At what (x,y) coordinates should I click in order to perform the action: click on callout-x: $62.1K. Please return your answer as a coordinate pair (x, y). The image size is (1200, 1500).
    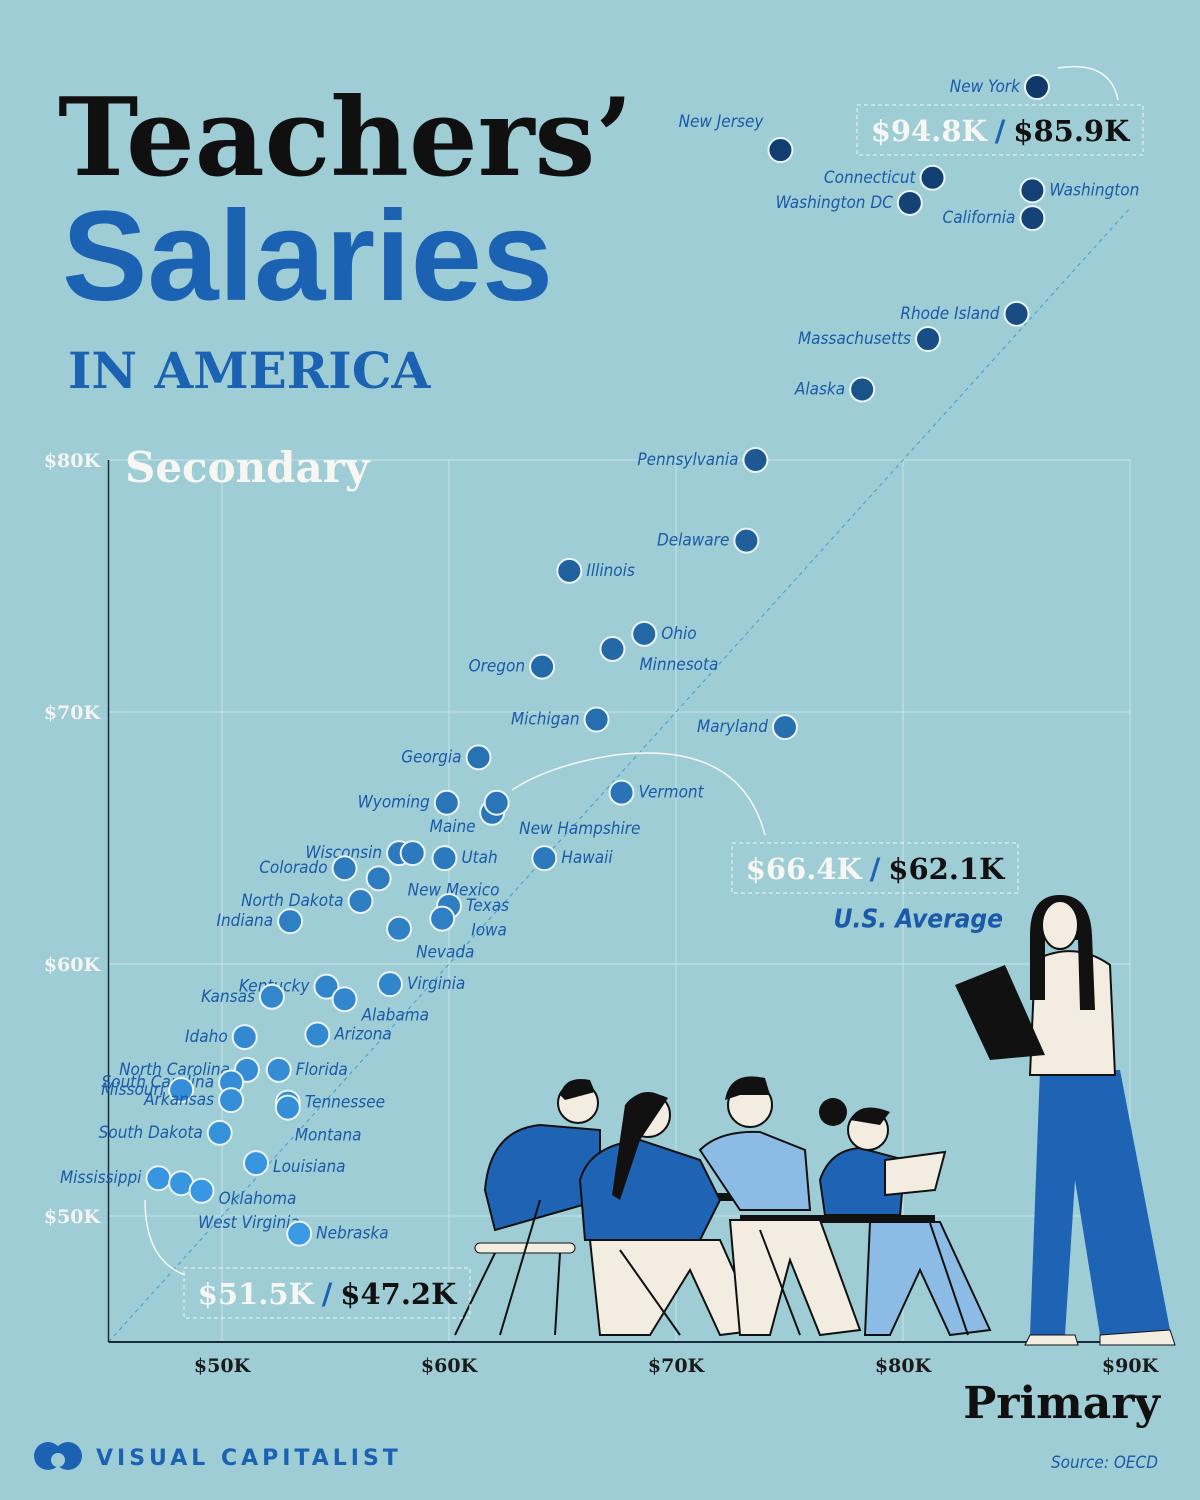
    Looking at the image, I should click on (947, 869).